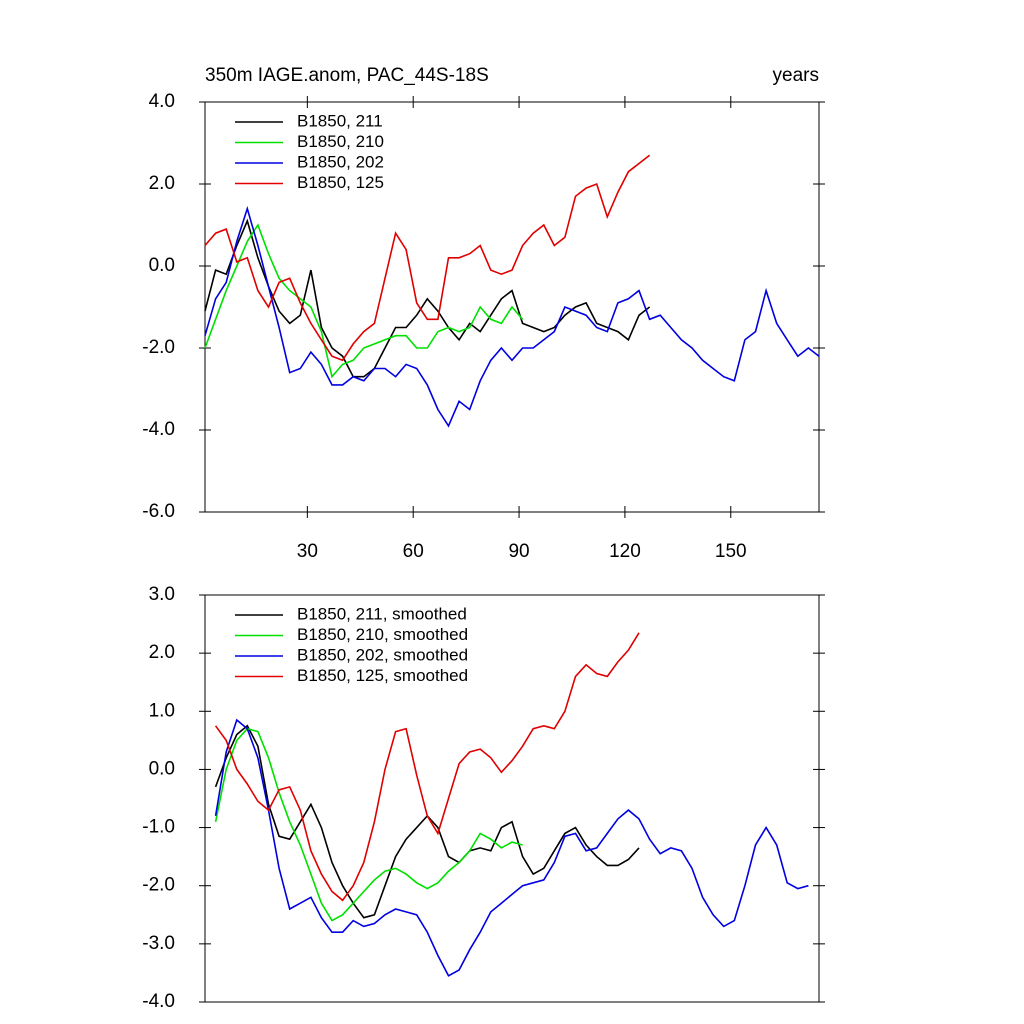 The image size is (1024, 1024). I want to click on x-tick-label: 90, so click(518, 551).